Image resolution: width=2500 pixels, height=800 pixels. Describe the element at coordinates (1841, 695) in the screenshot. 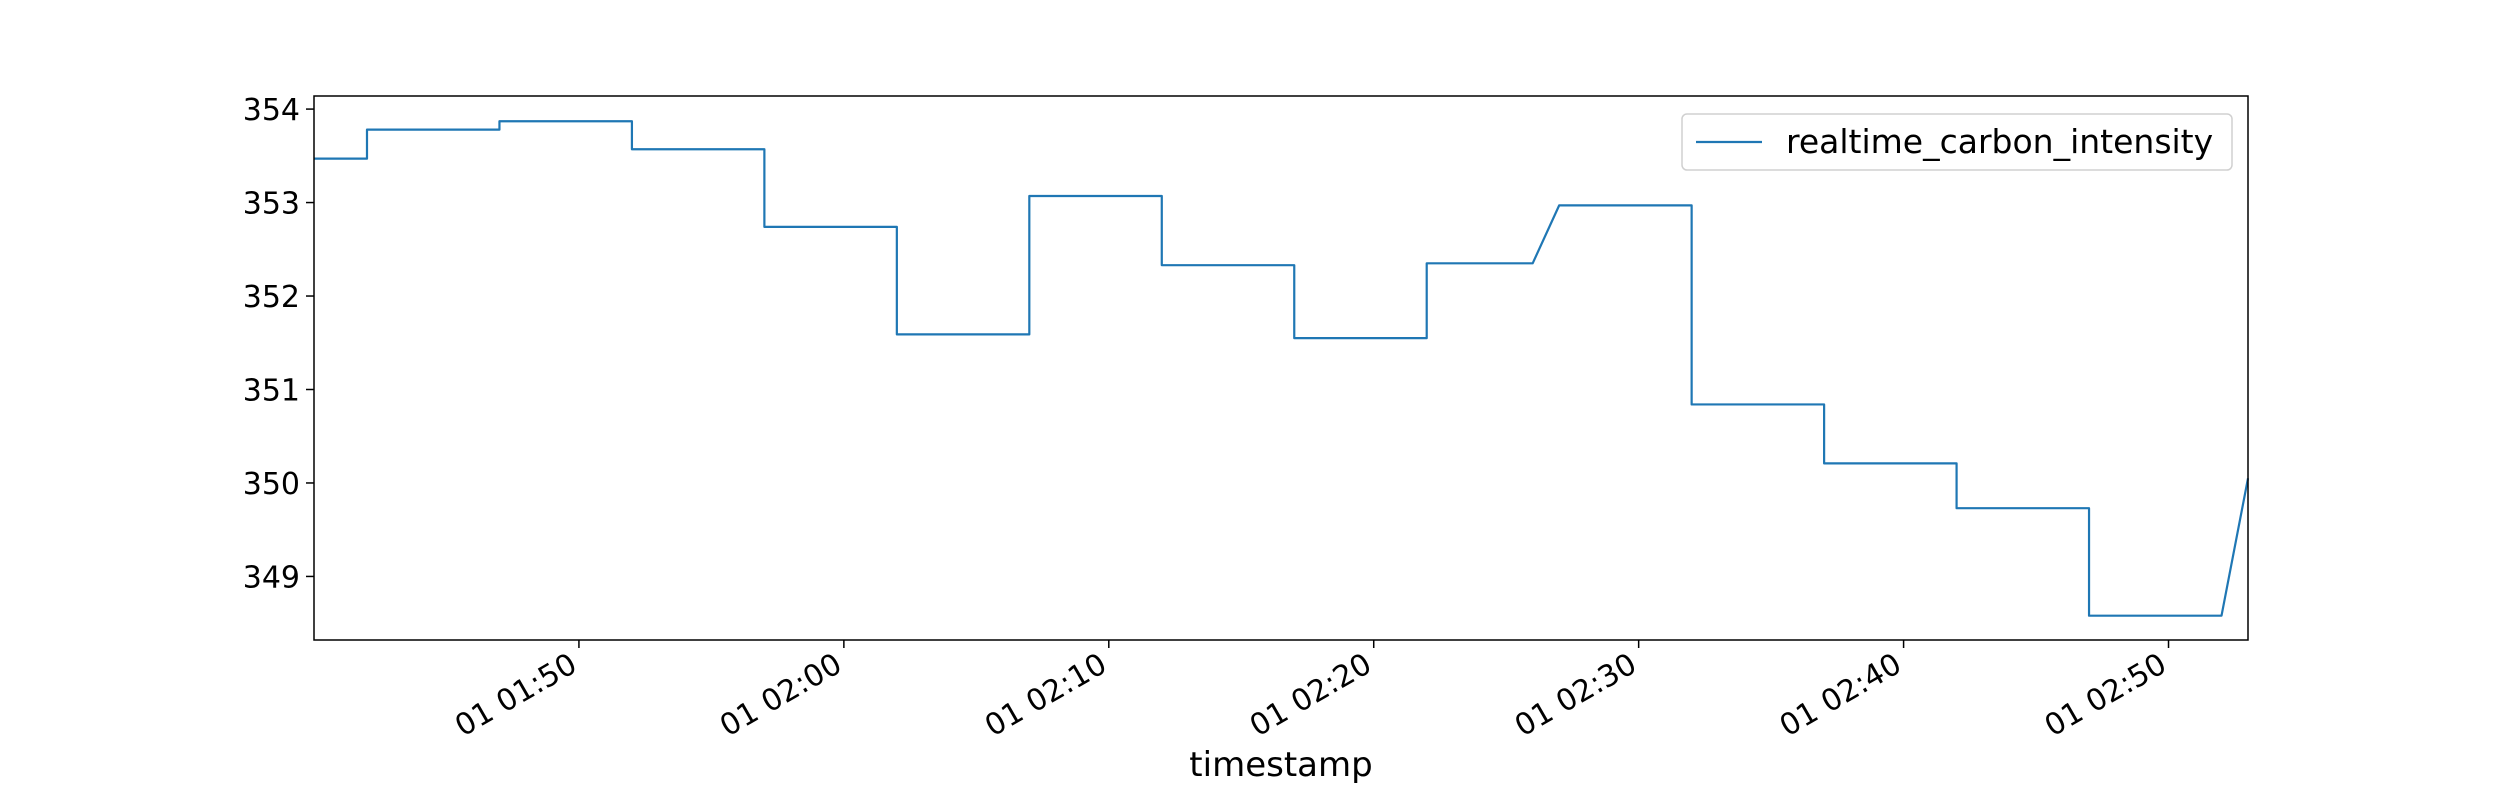

I see `x-tick-label: 01 02:40` at that location.